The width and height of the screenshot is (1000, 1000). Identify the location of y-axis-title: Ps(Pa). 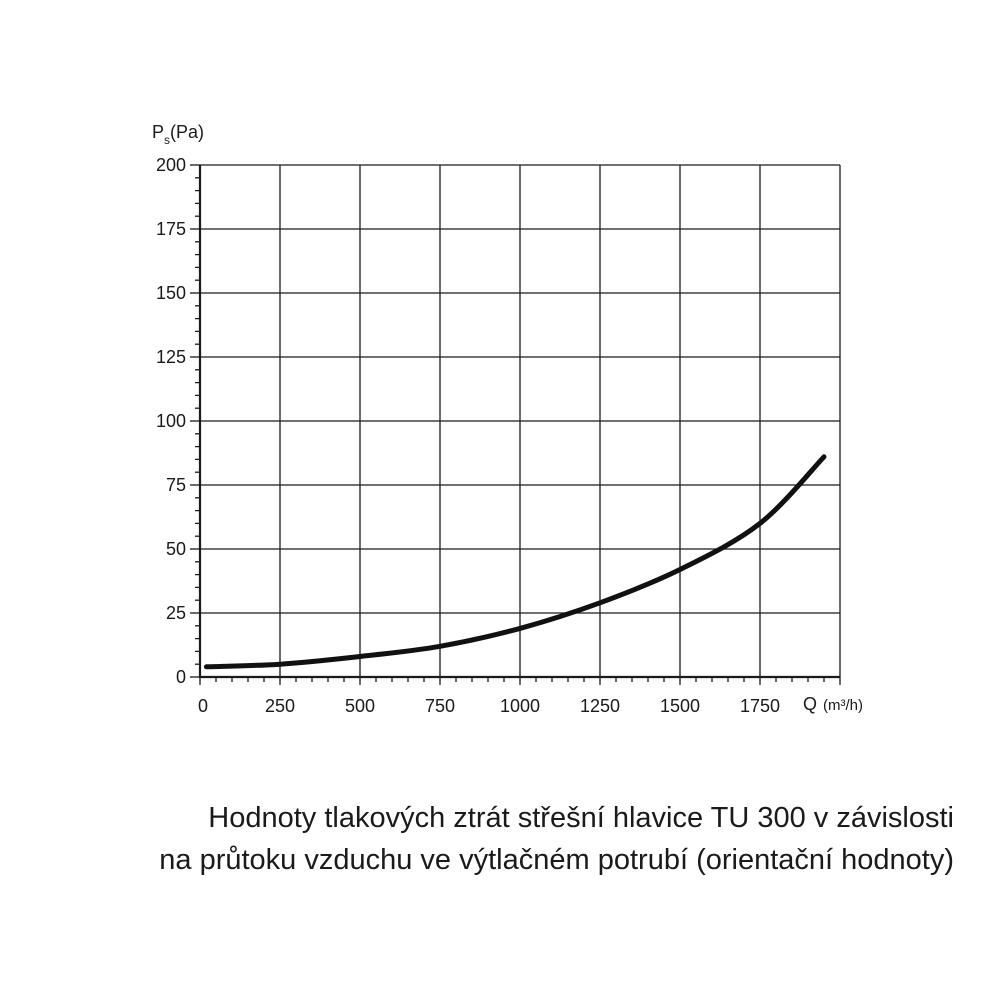
(178, 134).